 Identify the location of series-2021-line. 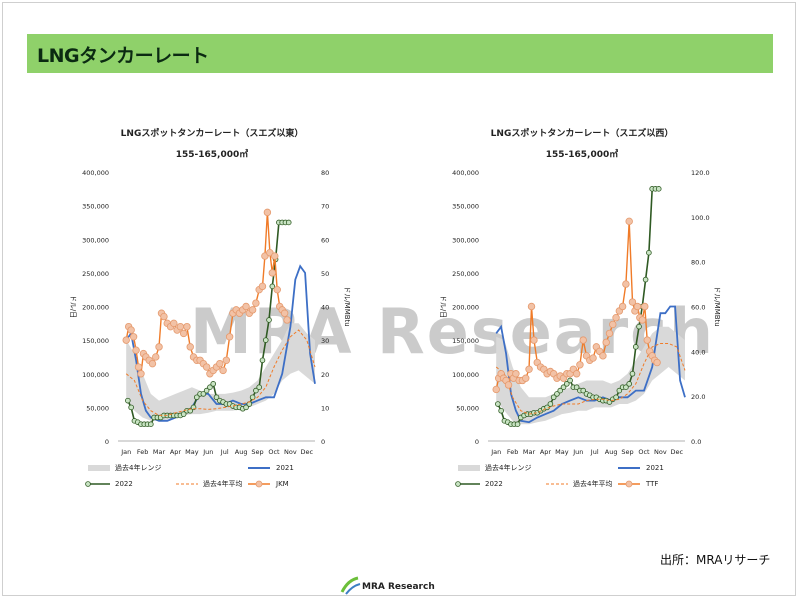
(220, 343).